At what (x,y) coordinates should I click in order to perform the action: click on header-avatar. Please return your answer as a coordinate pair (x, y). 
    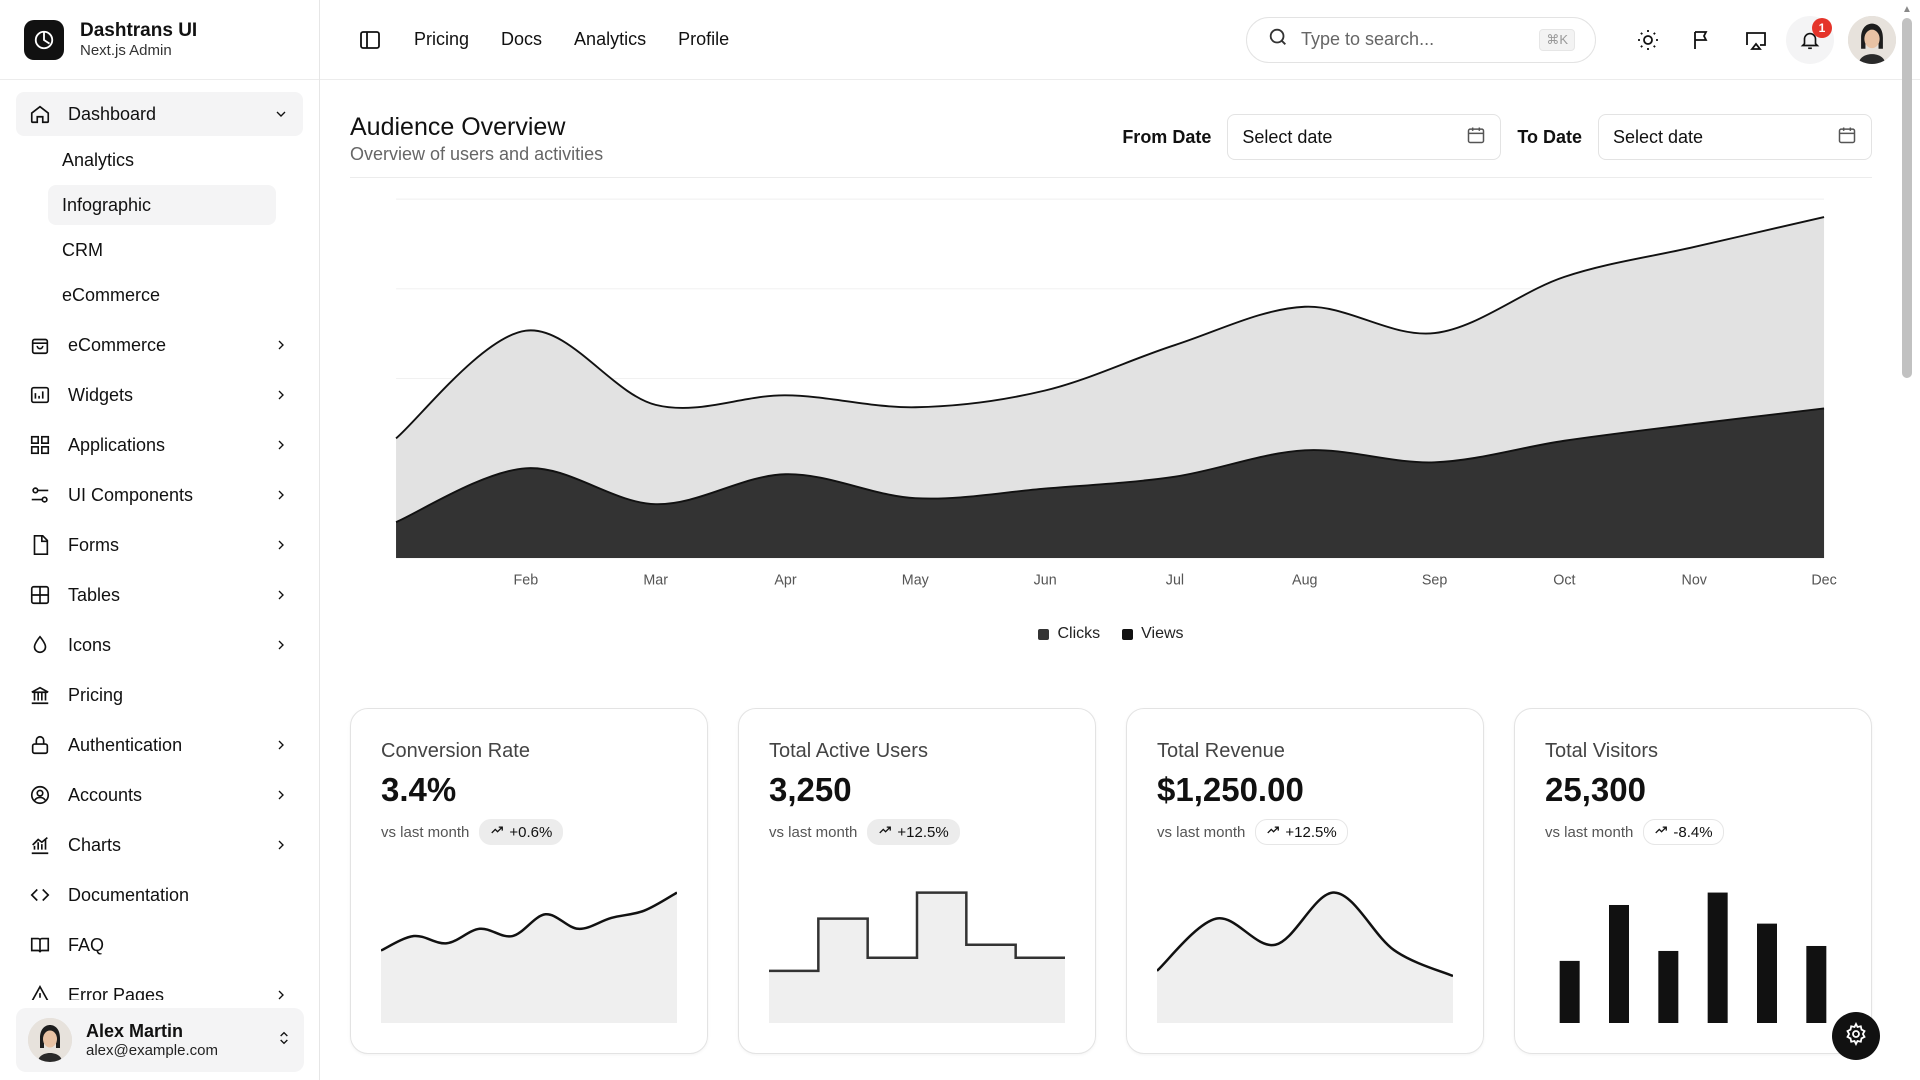
    Looking at the image, I should click on (1872, 39).